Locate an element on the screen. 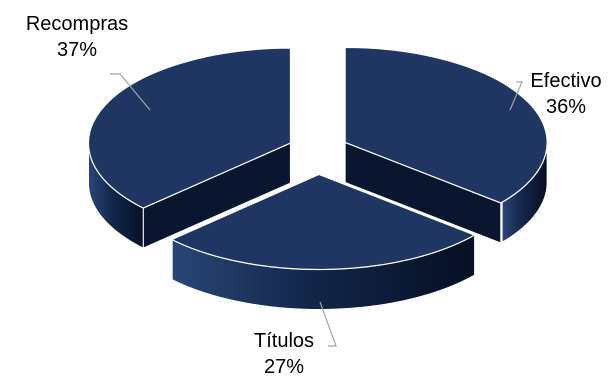 The width and height of the screenshot is (616, 377). label-recompras-pct: 37% is located at coordinates (77, 50).